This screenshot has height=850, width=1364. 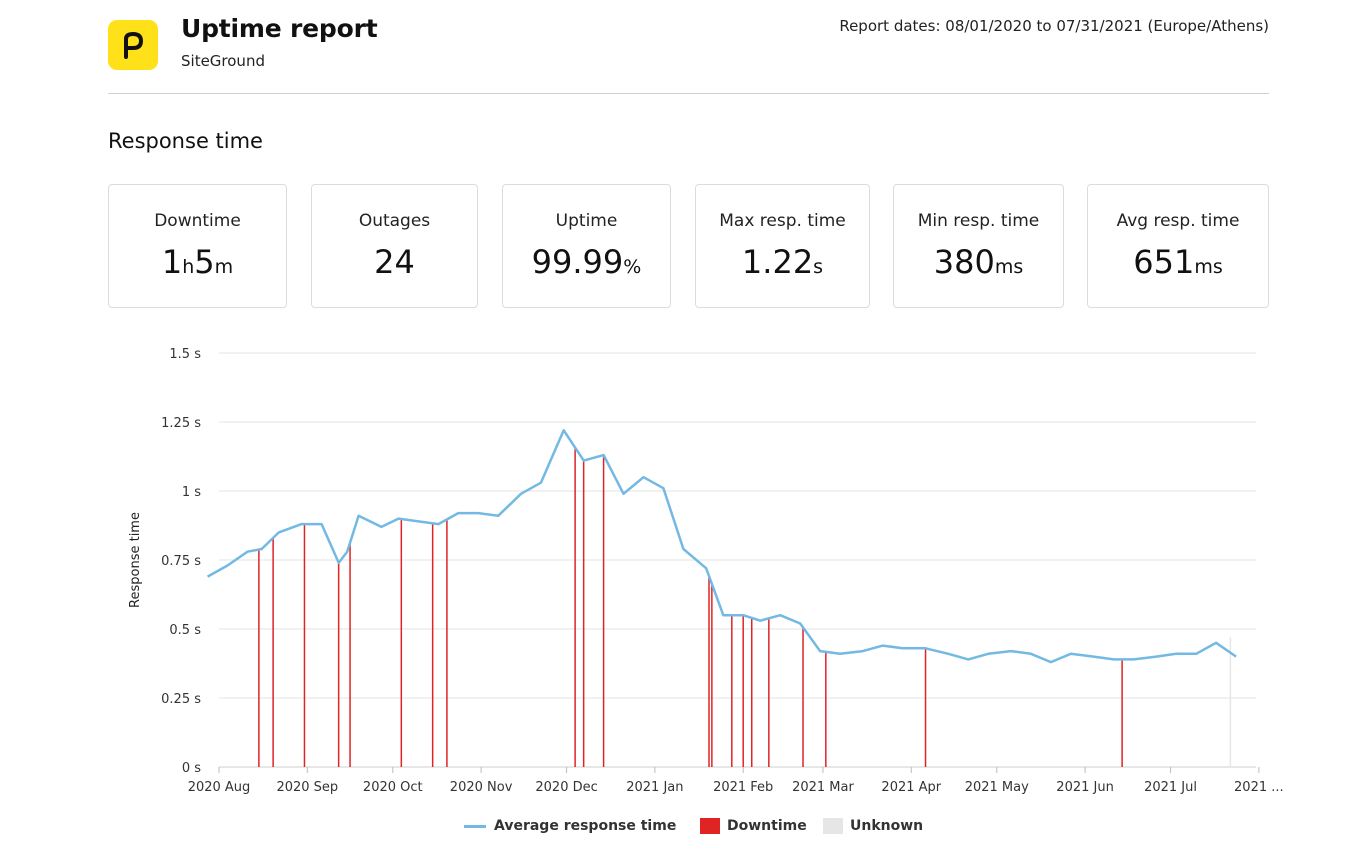 What do you see at coordinates (185, 630) in the screenshot?
I see `y-tick-label: 0.5 s` at bounding box center [185, 630].